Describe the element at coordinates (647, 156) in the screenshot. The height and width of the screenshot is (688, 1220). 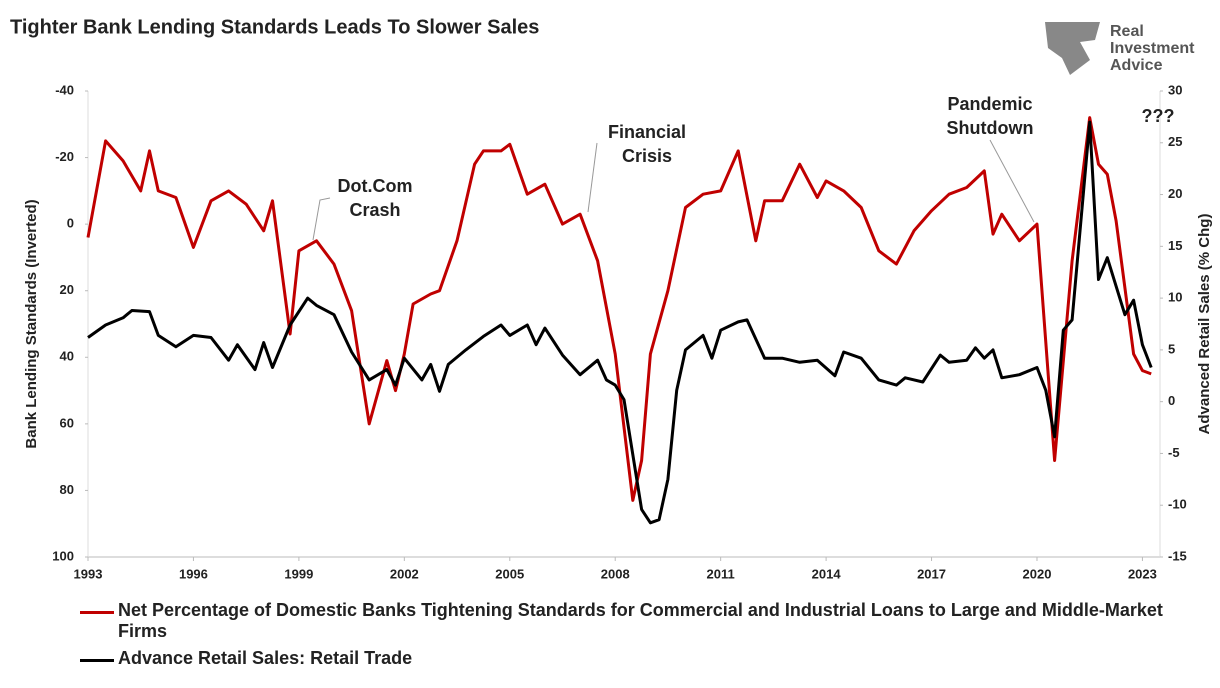
I see `annotation: Crisis` at that location.